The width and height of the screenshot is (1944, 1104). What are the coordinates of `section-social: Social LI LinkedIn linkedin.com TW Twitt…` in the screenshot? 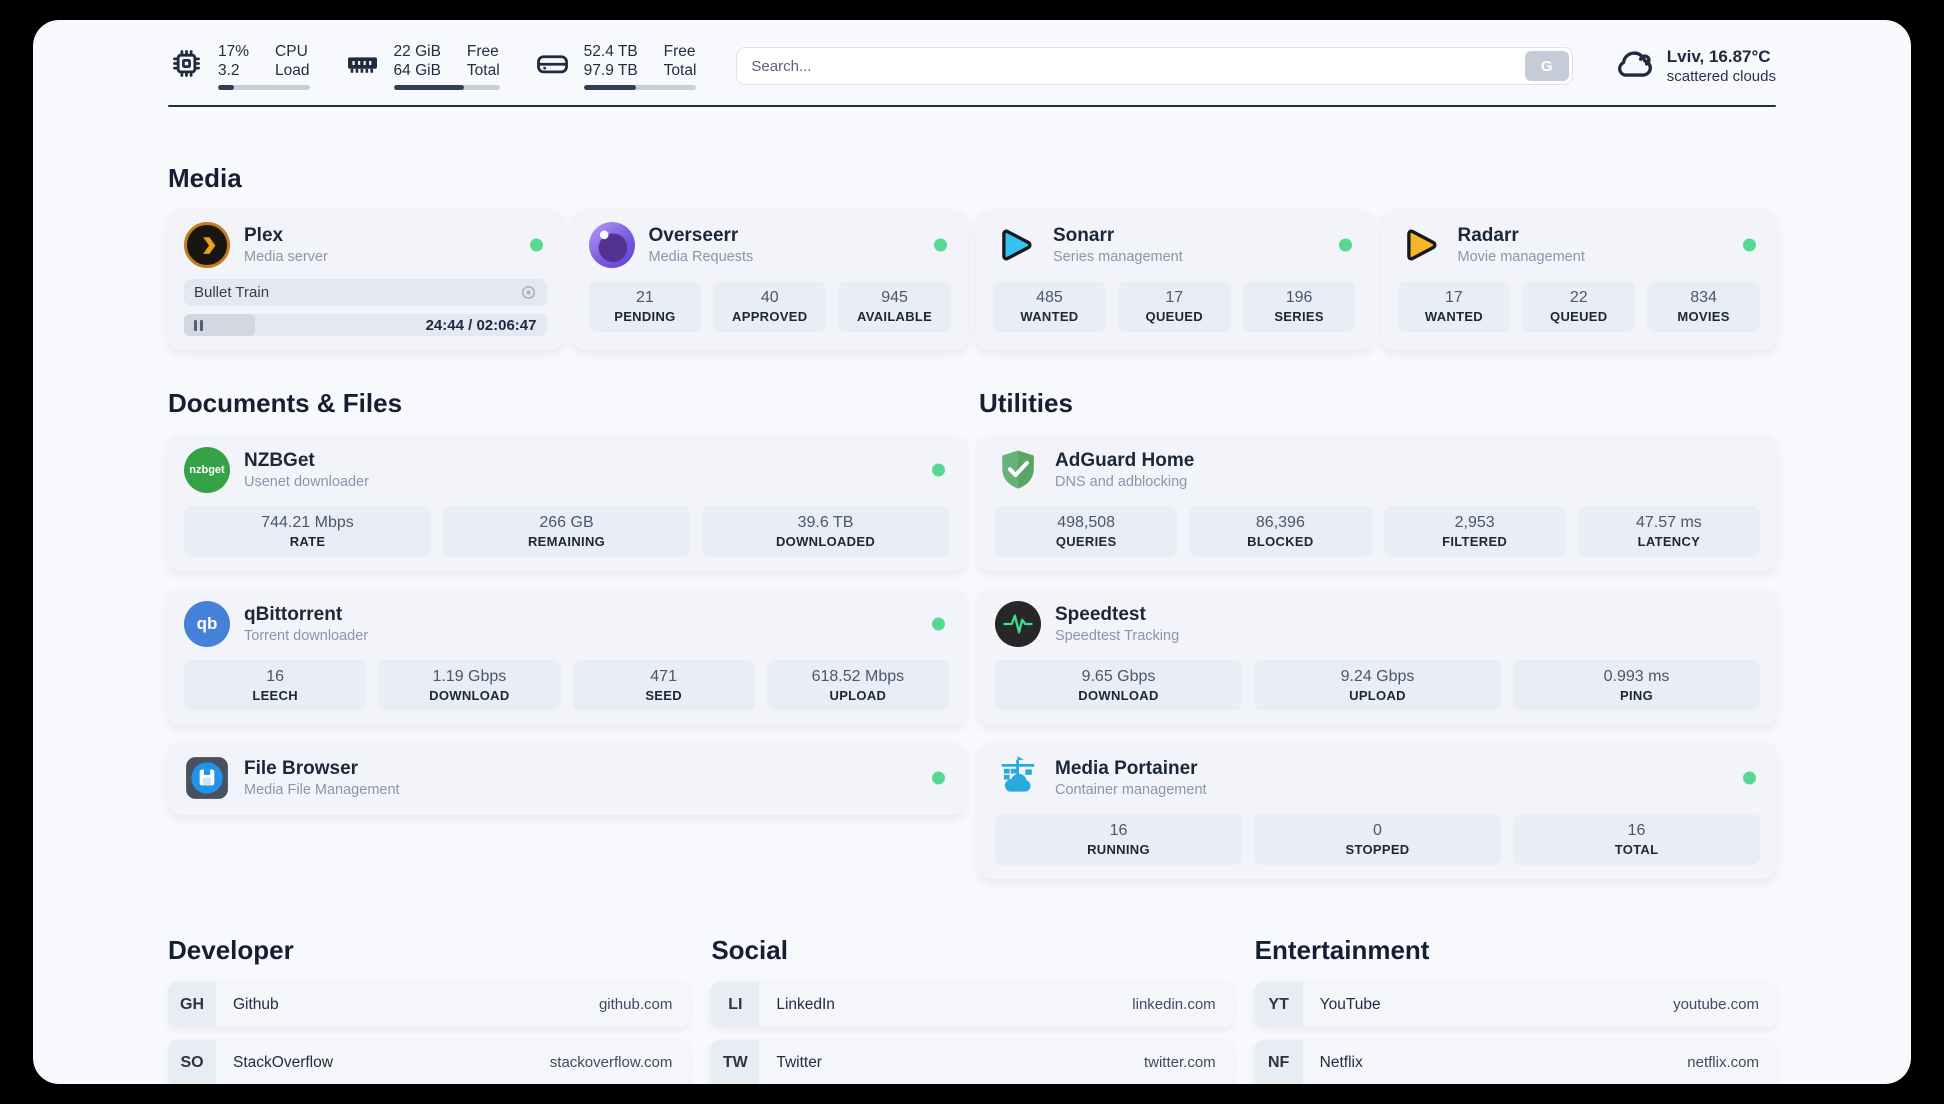 It's located at (972, 1009).